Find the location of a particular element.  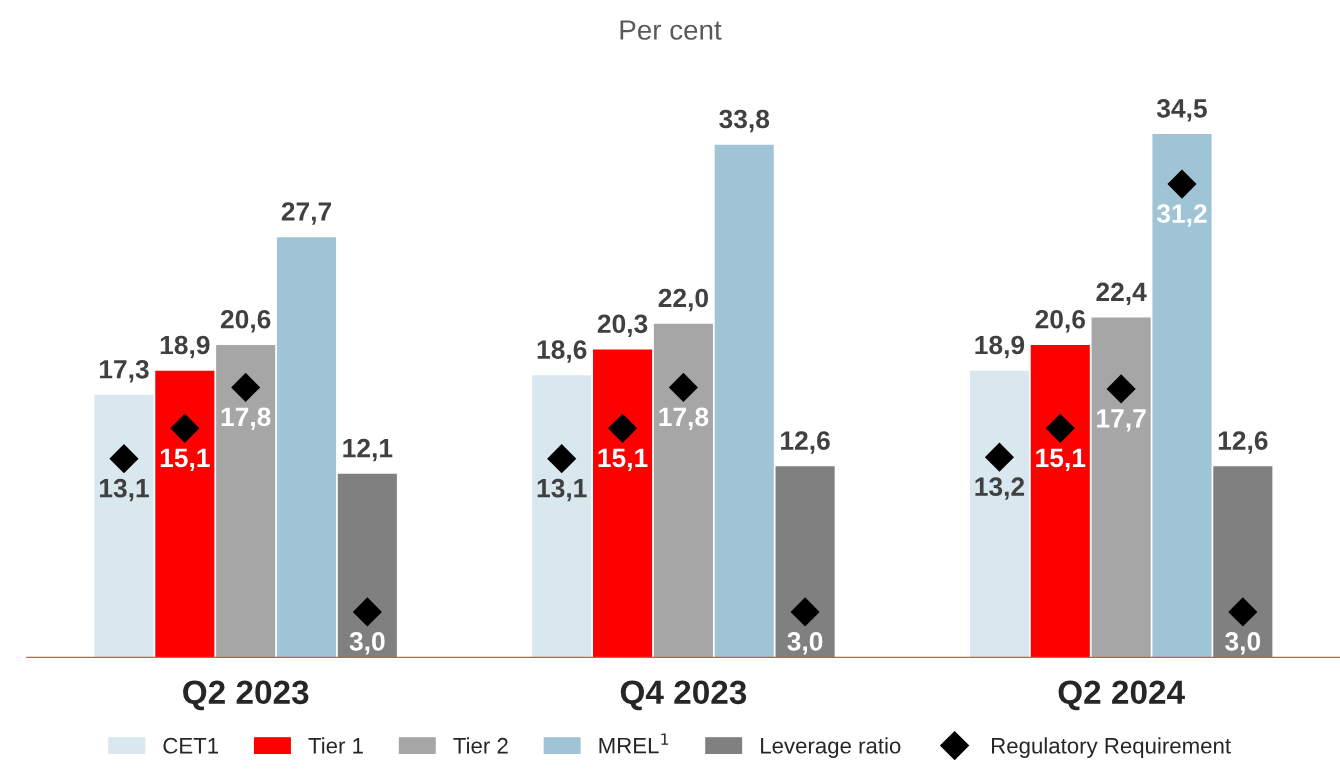

data-label: 31,2 is located at coordinates (1181, 215).